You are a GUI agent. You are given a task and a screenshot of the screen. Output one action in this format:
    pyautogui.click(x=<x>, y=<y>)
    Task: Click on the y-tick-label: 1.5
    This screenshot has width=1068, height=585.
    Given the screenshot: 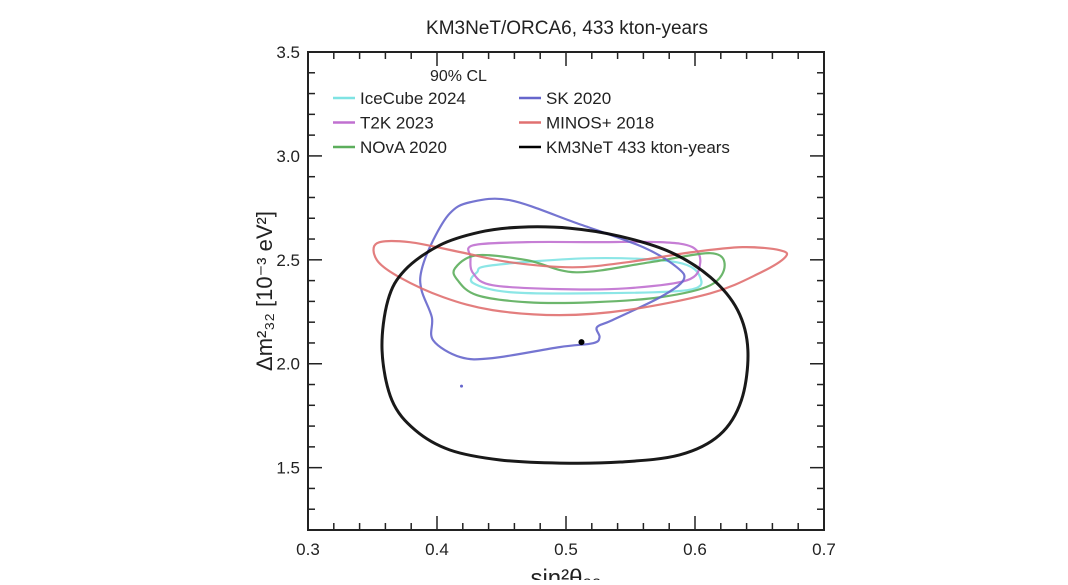 What is the action you would take?
    pyautogui.click(x=288, y=468)
    